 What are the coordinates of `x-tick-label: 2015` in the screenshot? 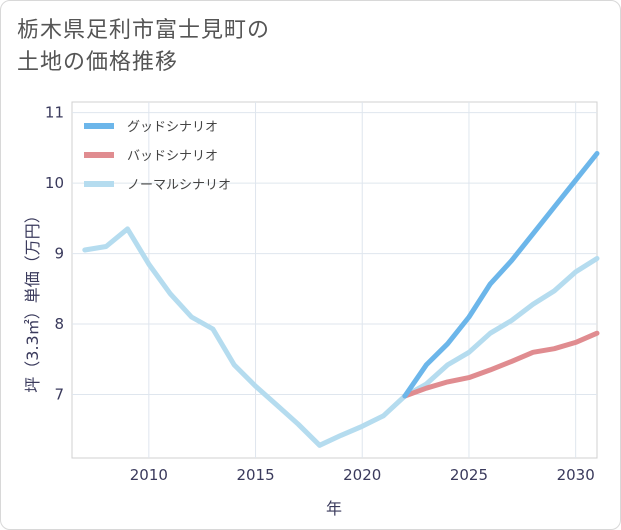 It's located at (255, 475).